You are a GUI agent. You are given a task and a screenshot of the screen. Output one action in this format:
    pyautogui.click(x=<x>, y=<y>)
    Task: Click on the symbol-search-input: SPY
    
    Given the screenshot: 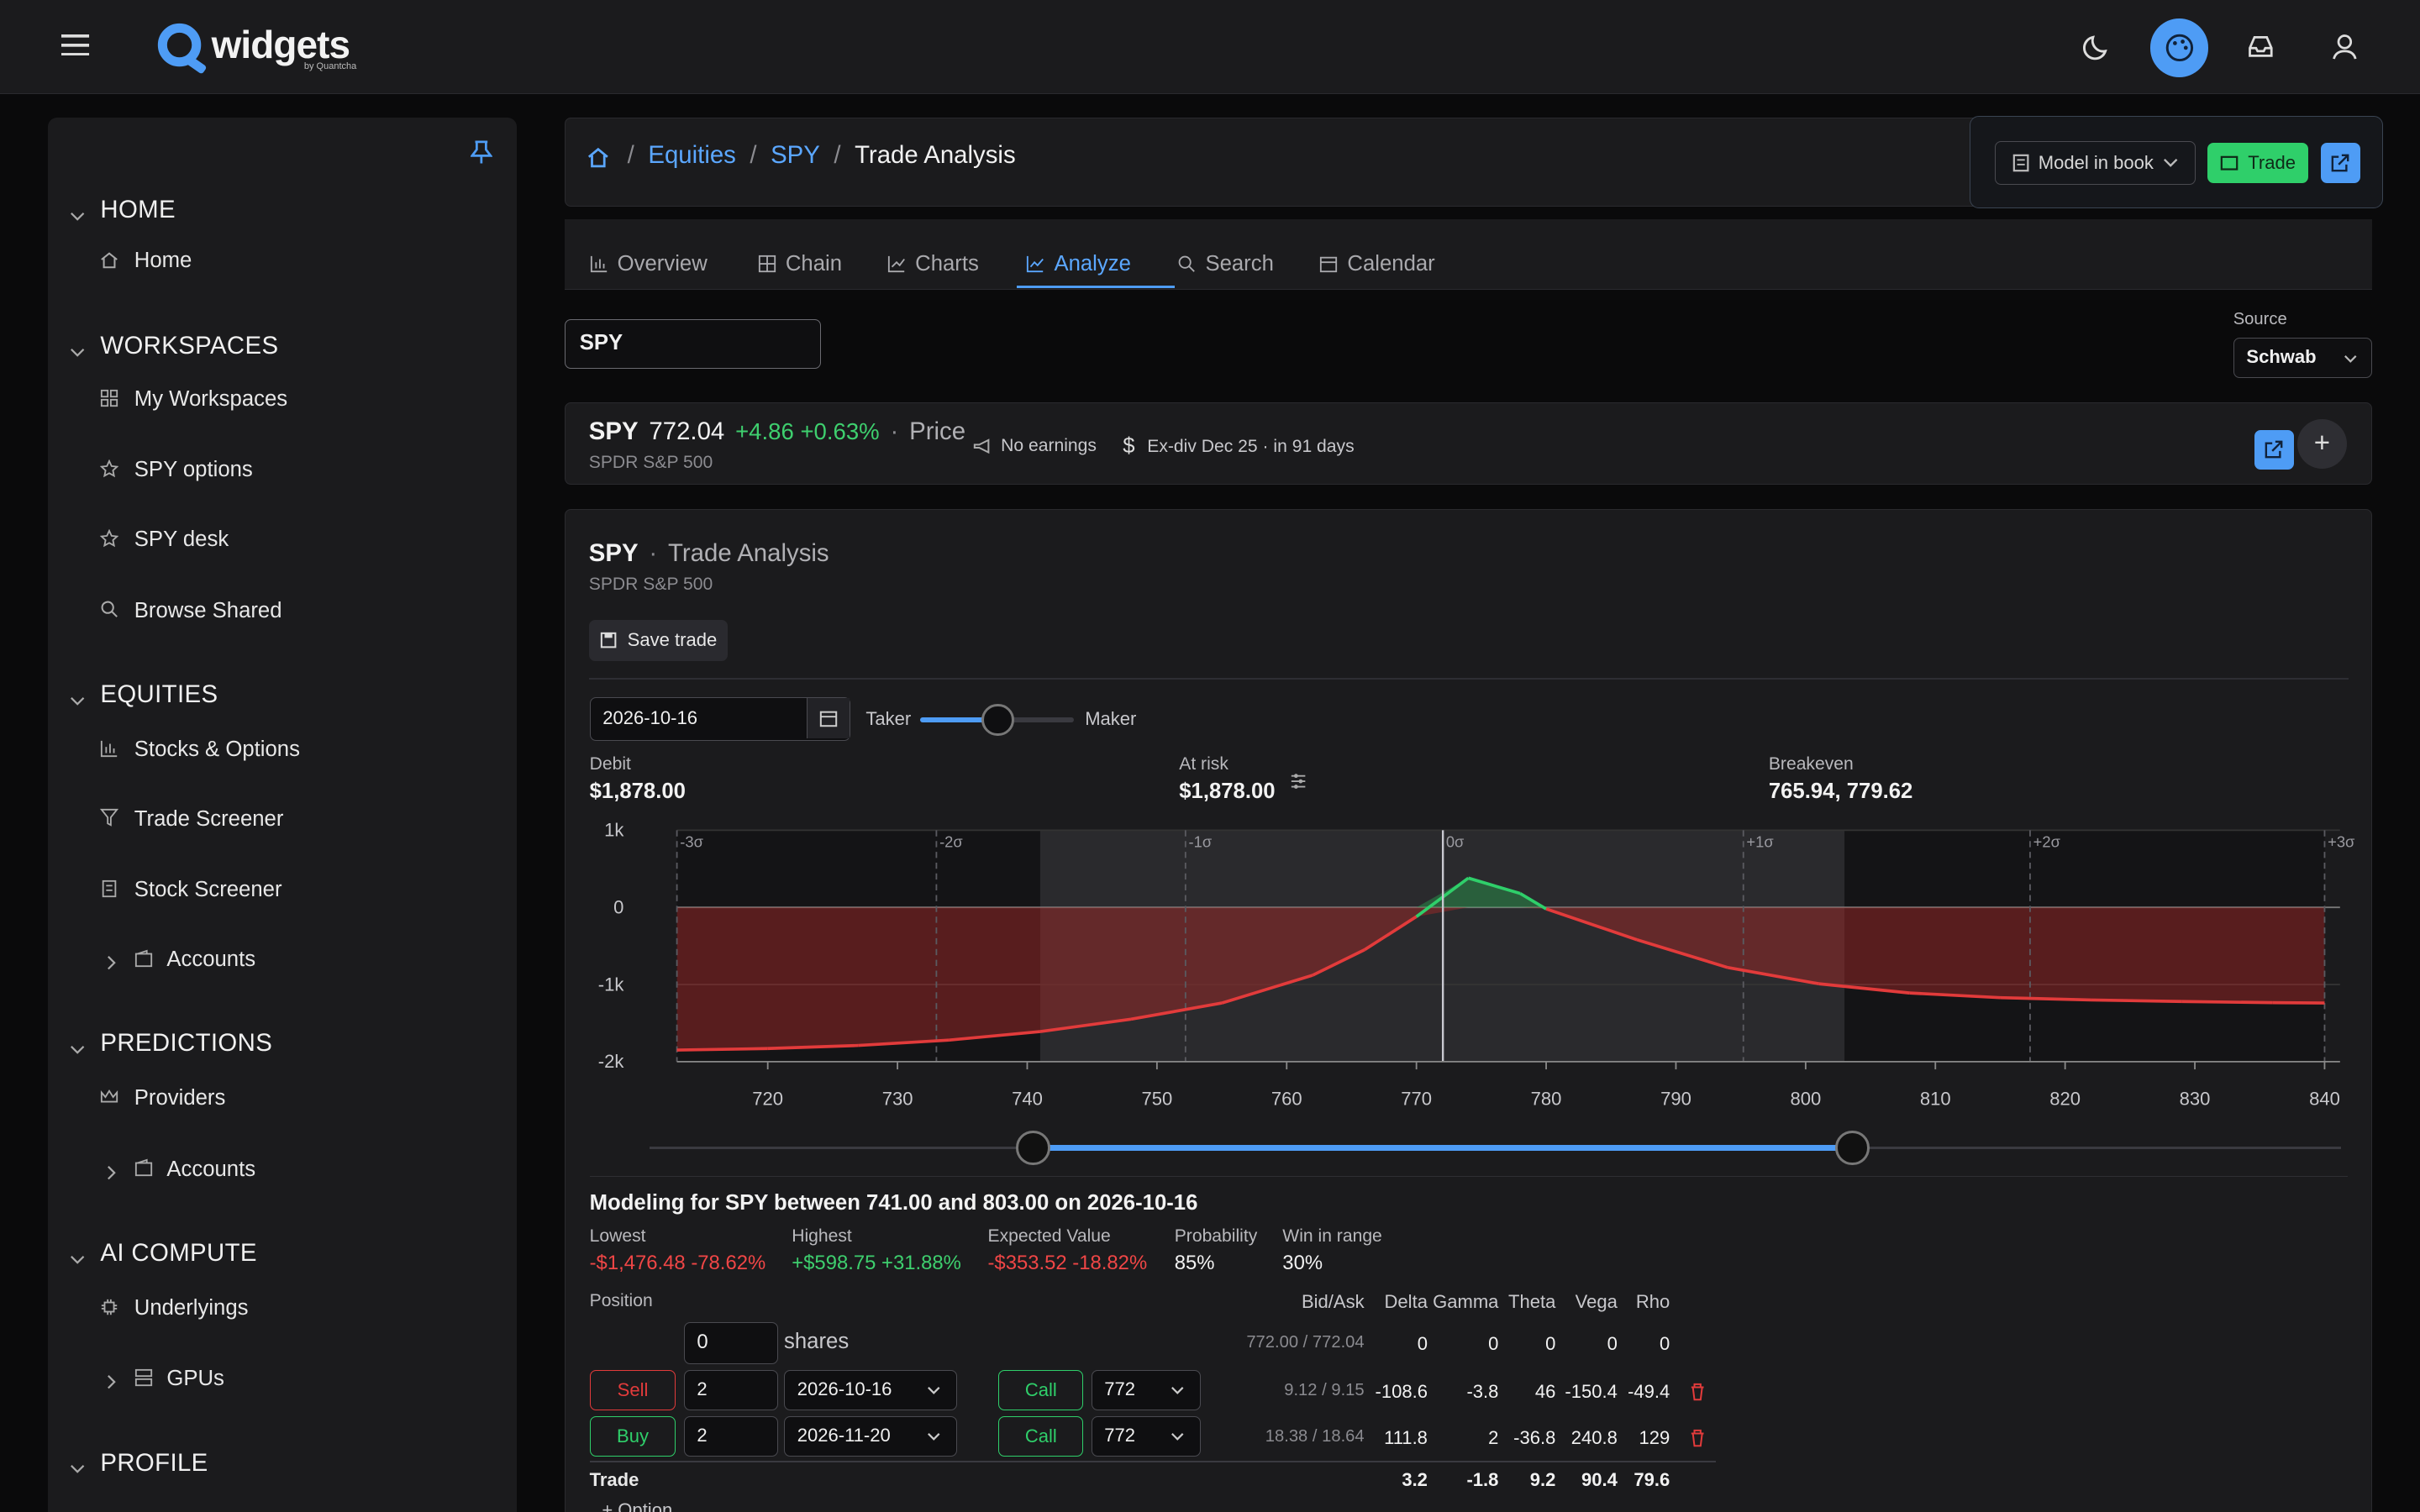 What is the action you would take?
    pyautogui.click(x=693, y=344)
    